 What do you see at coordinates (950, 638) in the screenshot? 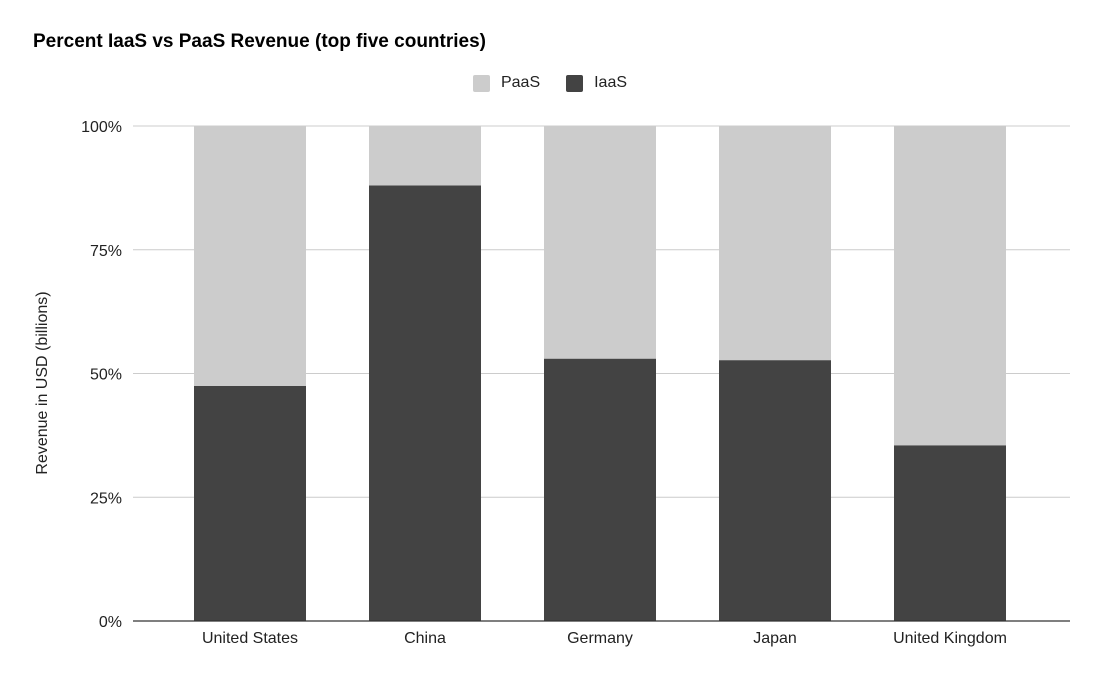
I see `x-tick-label: United Kingdom` at bounding box center [950, 638].